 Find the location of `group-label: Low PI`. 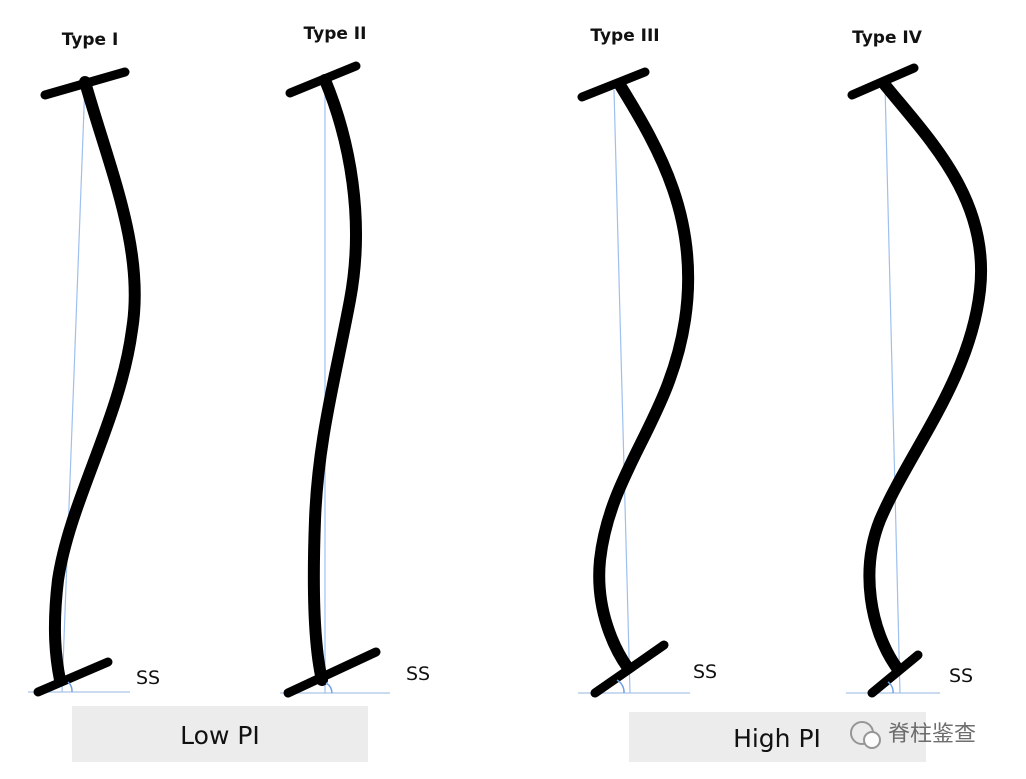

group-label: Low PI is located at coordinates (220, 735).